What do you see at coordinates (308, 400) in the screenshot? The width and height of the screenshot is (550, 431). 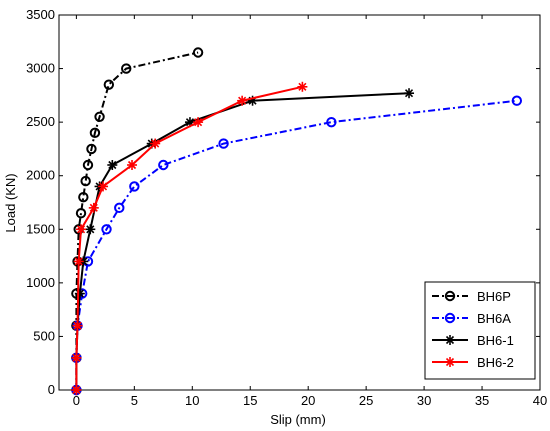 I see `x-tick-label: 20` at bounding box center [308, 400].